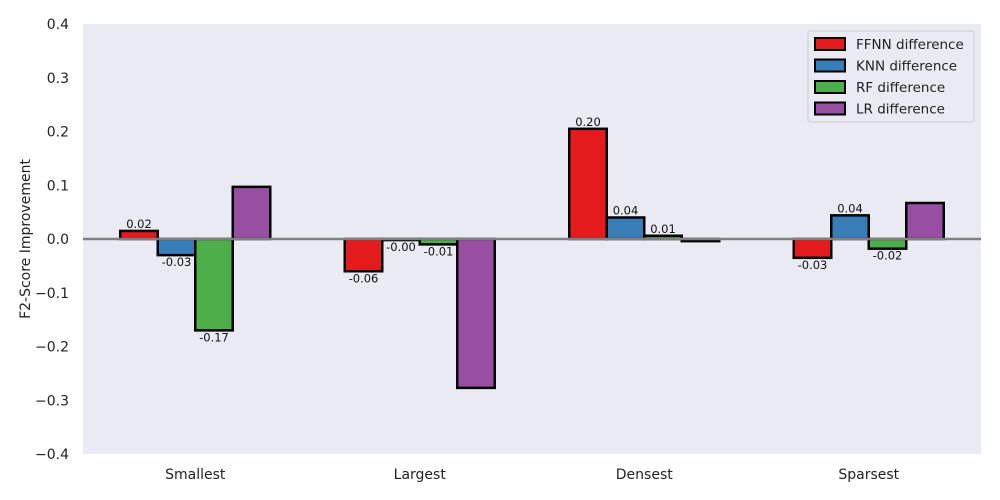 The width and height of the screenshot is (1000, 500). What do you see at coordinates (58, 240) in the screenshot?
I see `y-tick-label: 0.0` at bounding box center [58, 240].